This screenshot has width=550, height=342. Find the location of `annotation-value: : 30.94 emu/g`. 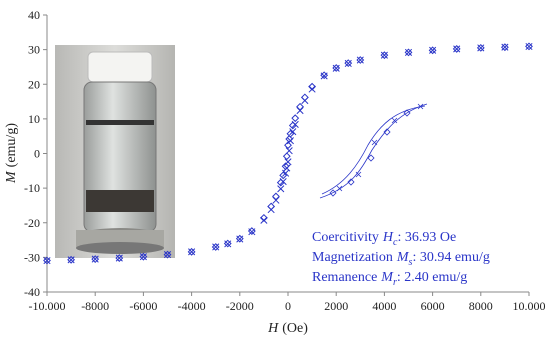

annotation-value: : 30.94 emu/g is located at coordinates (450, 257).